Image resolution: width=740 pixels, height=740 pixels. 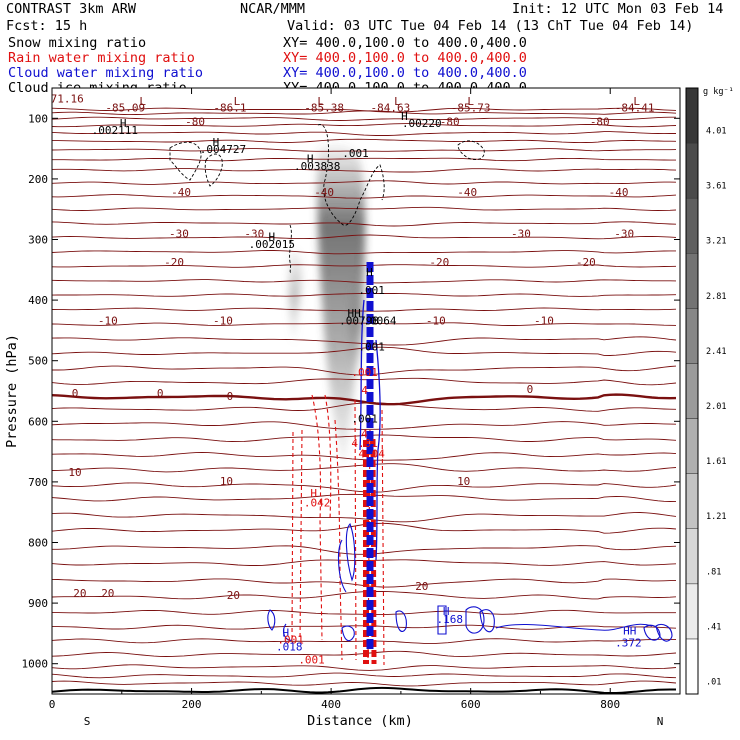 I want to click on contour-label: .00220, so click(x=422, y=123).